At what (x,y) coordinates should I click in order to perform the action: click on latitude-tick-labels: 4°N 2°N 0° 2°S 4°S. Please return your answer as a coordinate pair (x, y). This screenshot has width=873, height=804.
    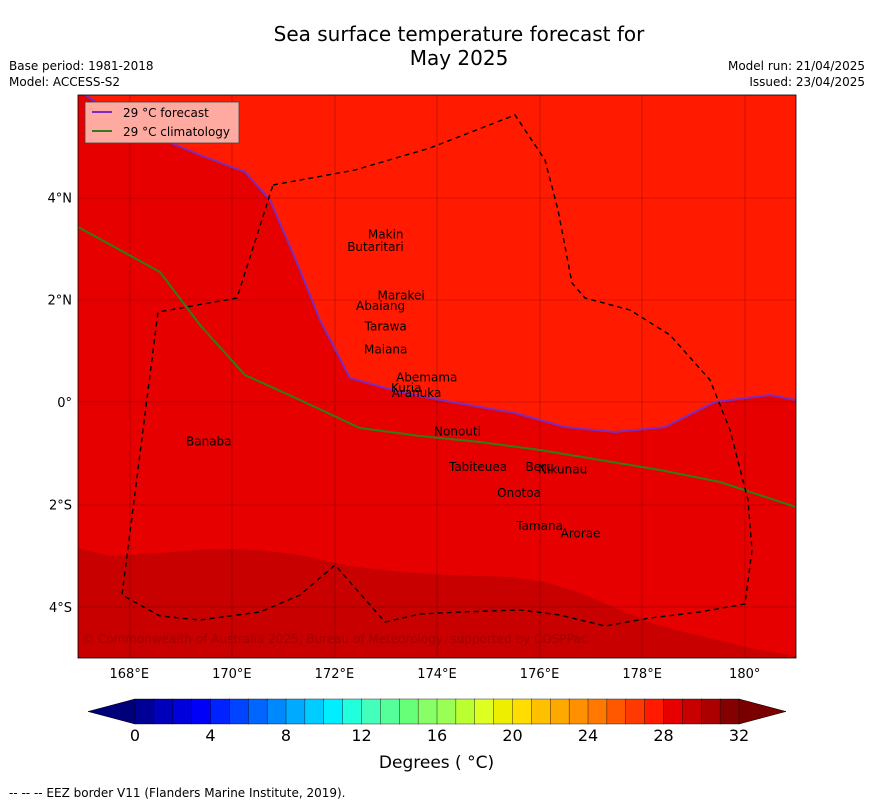
    Looking at the image, I should click on (60, 403).